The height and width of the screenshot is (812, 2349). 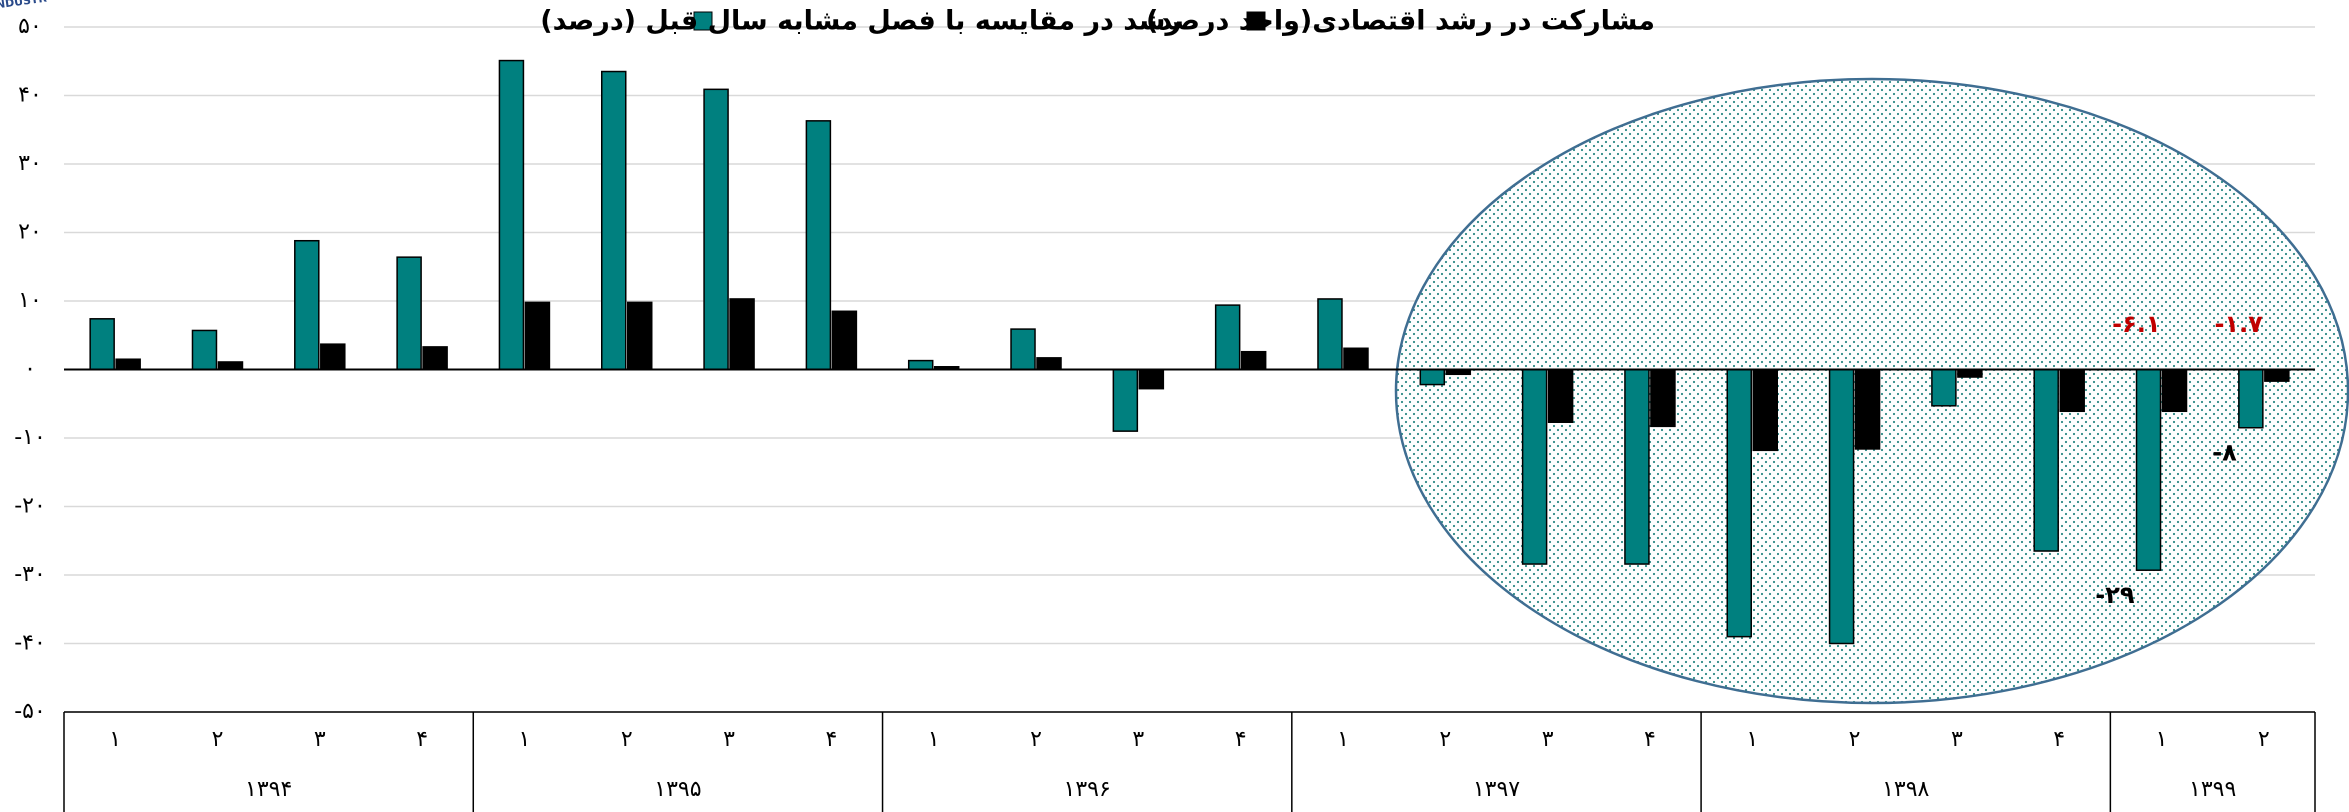 I want to click on group-label: ۱۳۹۸, so click(x=1905, y=789).